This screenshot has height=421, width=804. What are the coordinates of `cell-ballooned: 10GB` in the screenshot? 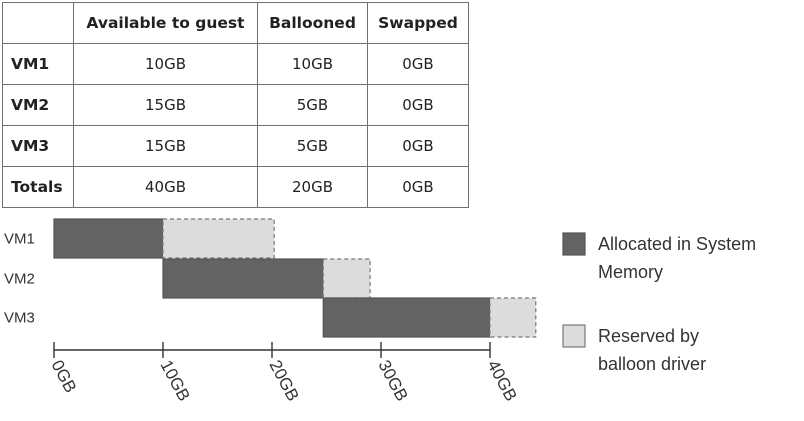 It's located at (312, 64).